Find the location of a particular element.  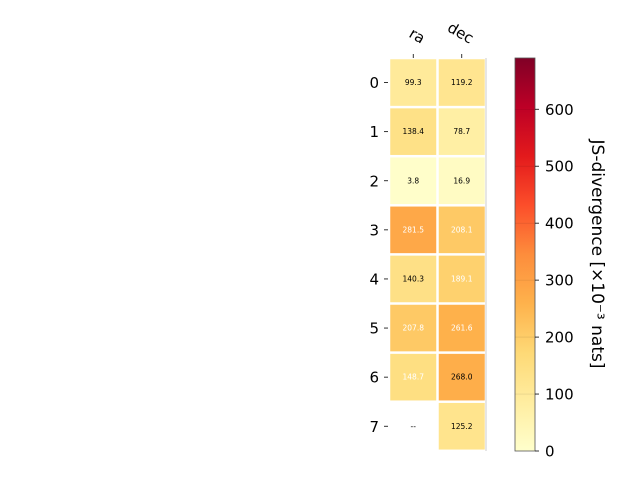

heatmap-cell-2-dec is located at coordinates (461, 181).